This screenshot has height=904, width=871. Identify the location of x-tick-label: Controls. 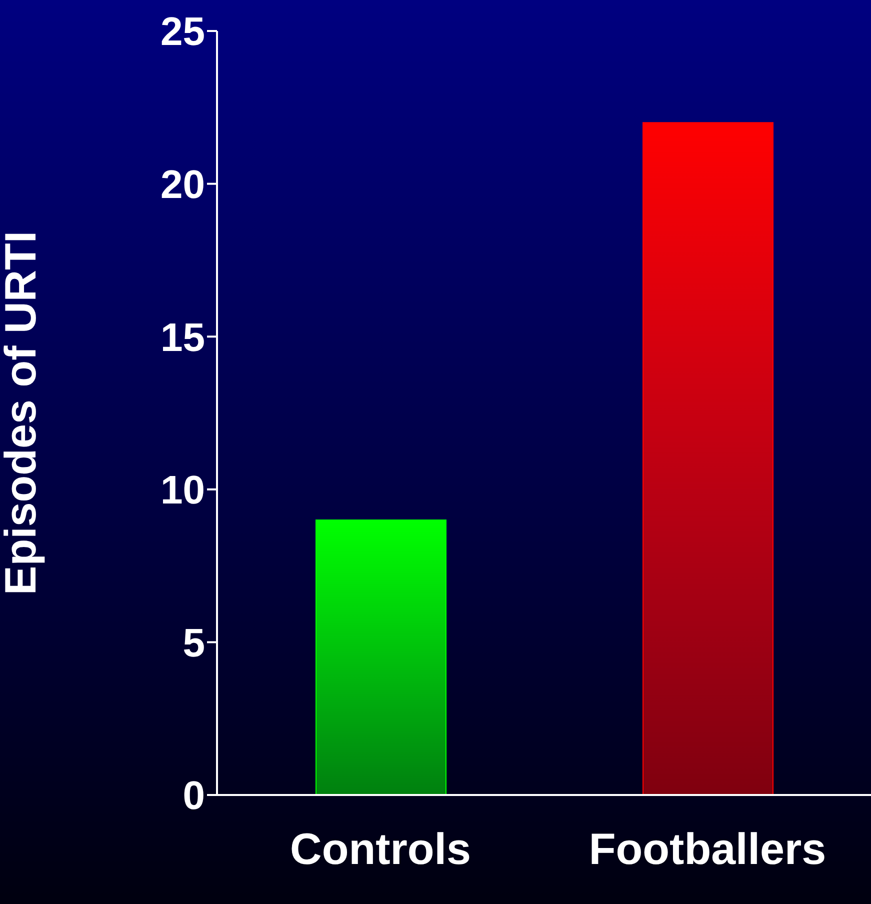
(380, 849).